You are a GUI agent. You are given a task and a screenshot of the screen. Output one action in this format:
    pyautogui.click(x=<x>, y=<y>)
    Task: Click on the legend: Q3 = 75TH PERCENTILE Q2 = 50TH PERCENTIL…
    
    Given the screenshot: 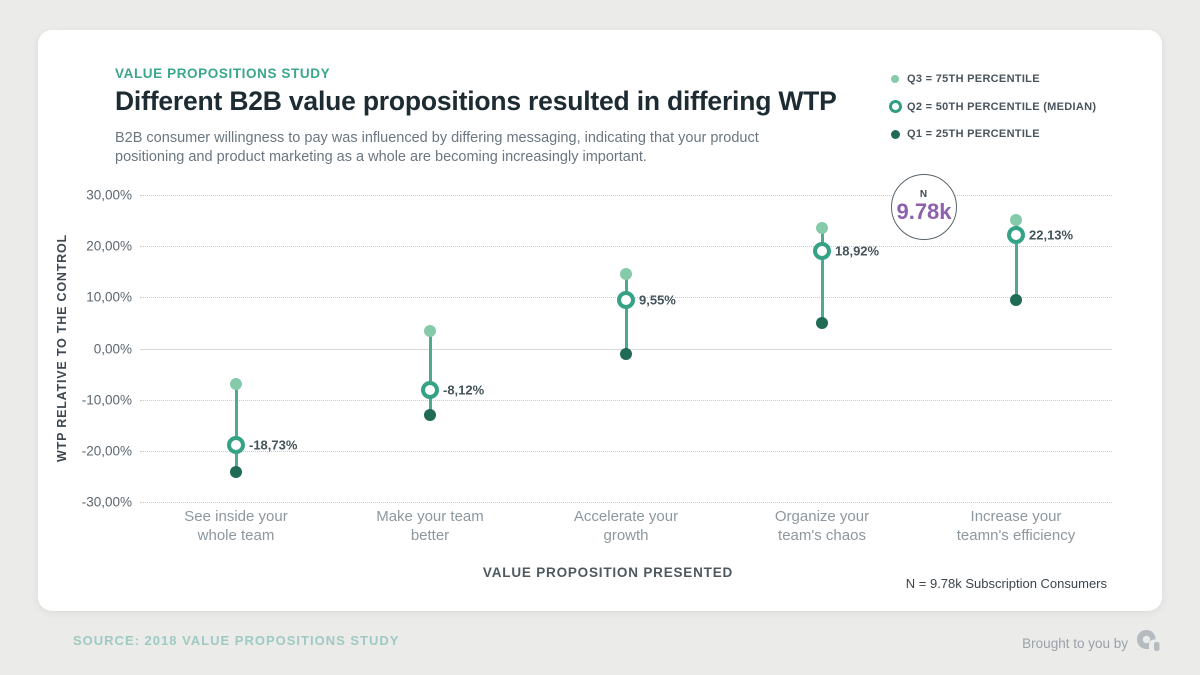 What is the action you would take?
    pyautogui.click(x=989, y=111)
    